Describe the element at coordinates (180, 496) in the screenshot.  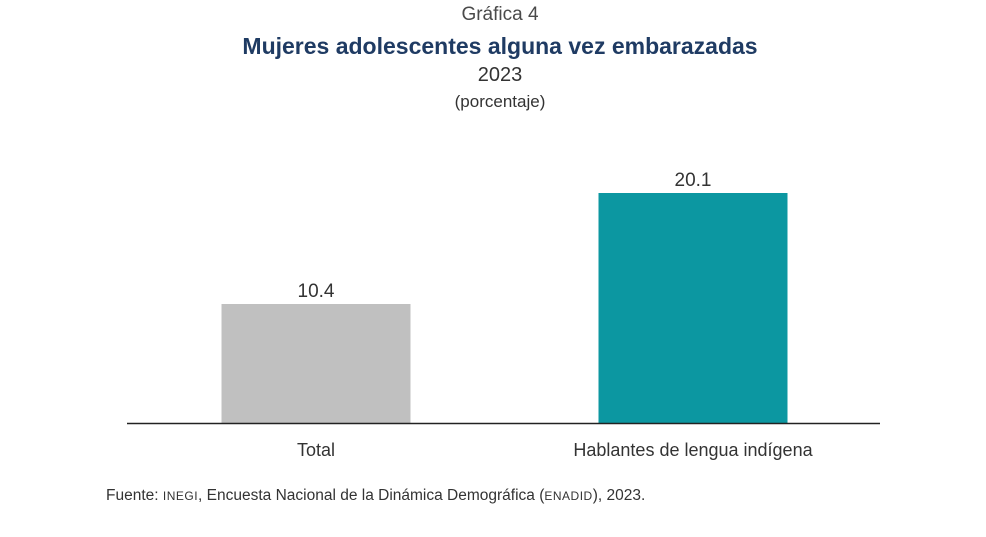
I see `source-org: INEGI` at that location.